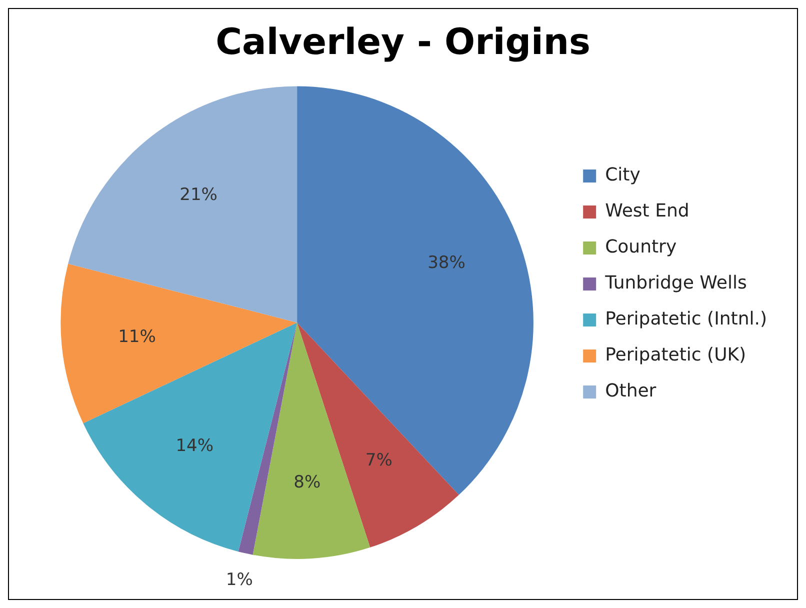 This screenshot has width=806, height=608. Describe the element at coordinates (137, 337) in the screenshot. I see `data-label: 11%` at that location.